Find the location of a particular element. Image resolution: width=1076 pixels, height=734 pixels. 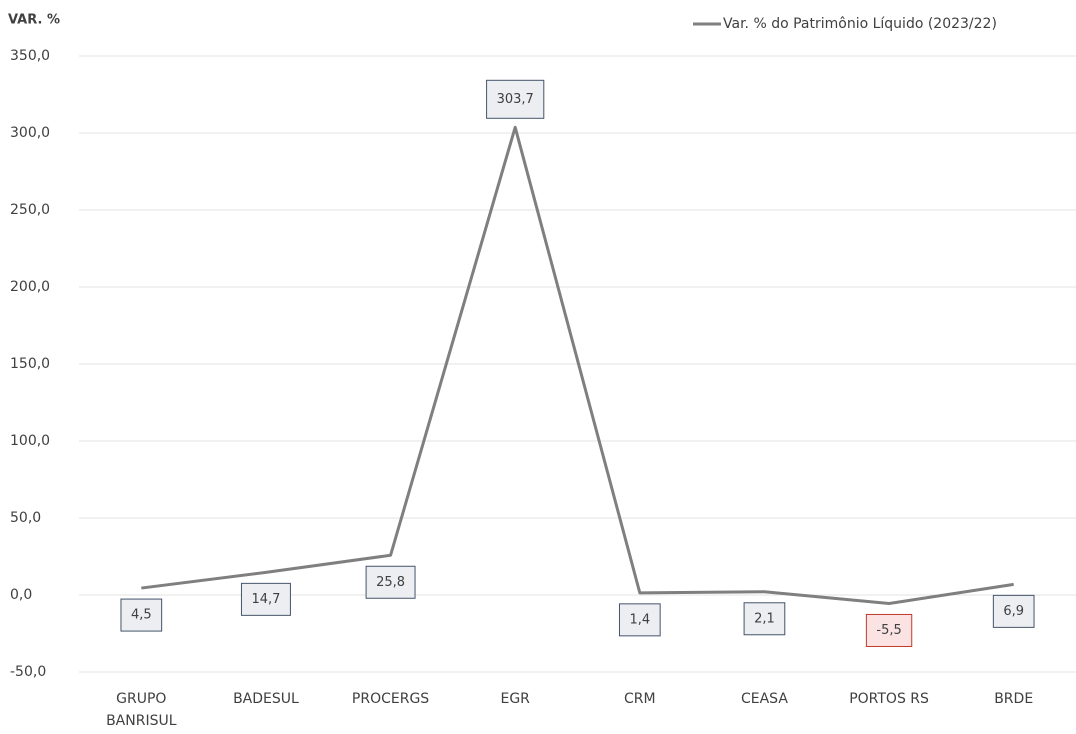

data-label: 303,7 is located at coordinates (515, 99).